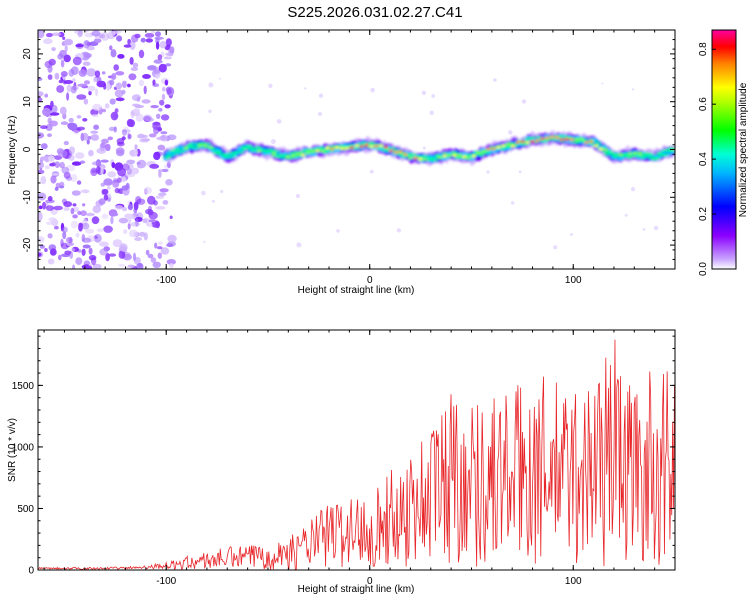  Describe the element at coordinates (25, 509) in the screenshot. I see `snr-y-tick-label: 500` at that location.